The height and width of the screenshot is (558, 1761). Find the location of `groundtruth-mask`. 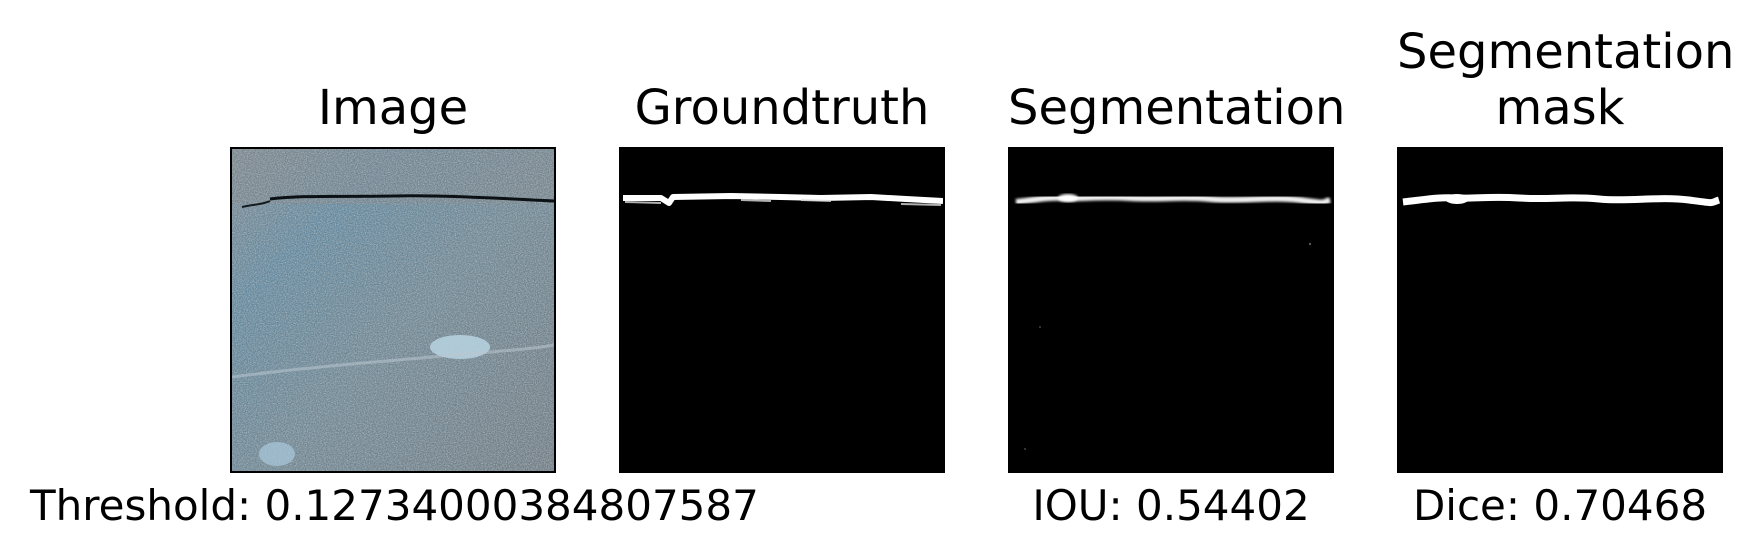

groundtruth-mask is located at coordinates (782, 310).